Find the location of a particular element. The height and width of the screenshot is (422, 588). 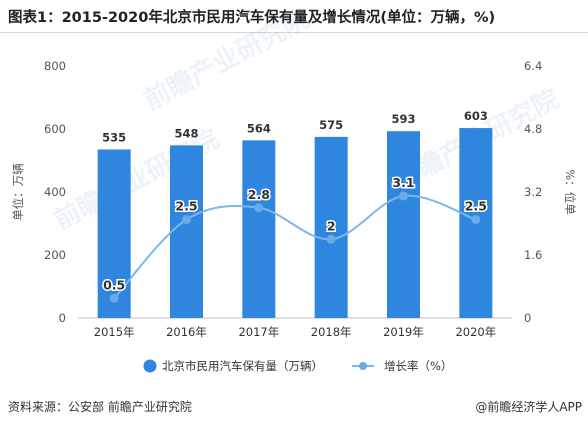

x-tick-label: 2015年 is located at coordinates (114, 332).